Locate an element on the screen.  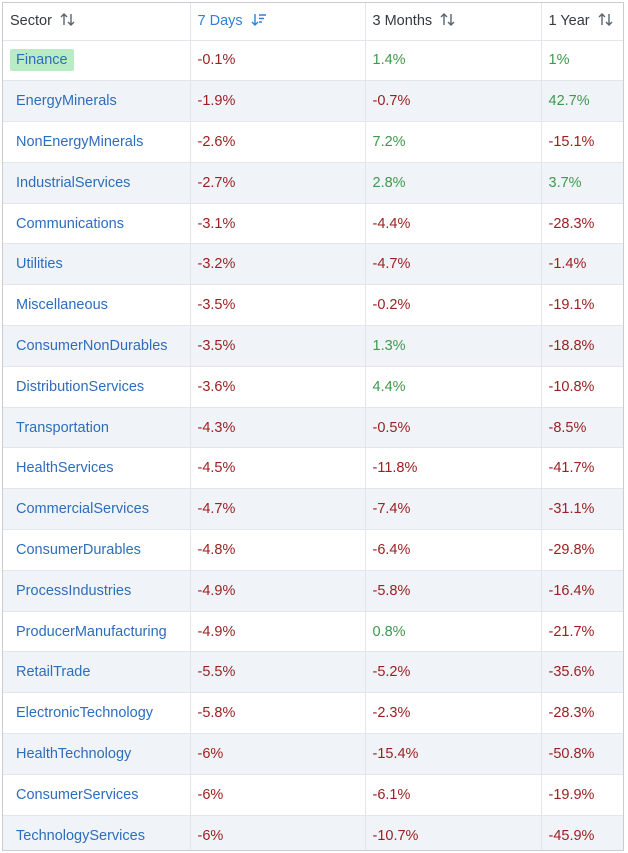
sector-link: HealthServices is located at coordinates (65, 468).